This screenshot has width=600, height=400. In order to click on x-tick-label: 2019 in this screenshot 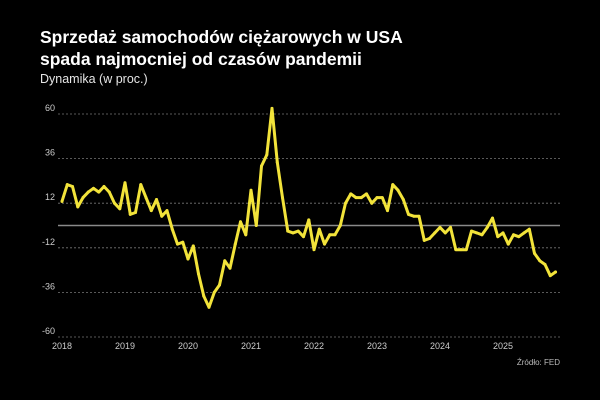, I will do `click(125, 346)`.